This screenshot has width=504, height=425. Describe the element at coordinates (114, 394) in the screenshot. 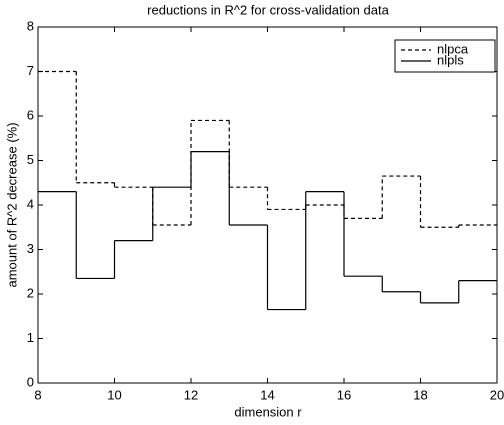

I see `x-tick-label: 10` at that location.